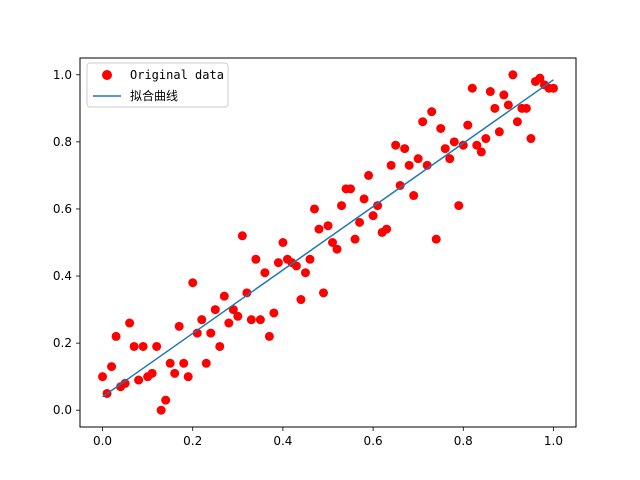 The height and width of the screenshot is (480, 640). I want to click on legend-label-original-data: Original data, so click(177, 75).